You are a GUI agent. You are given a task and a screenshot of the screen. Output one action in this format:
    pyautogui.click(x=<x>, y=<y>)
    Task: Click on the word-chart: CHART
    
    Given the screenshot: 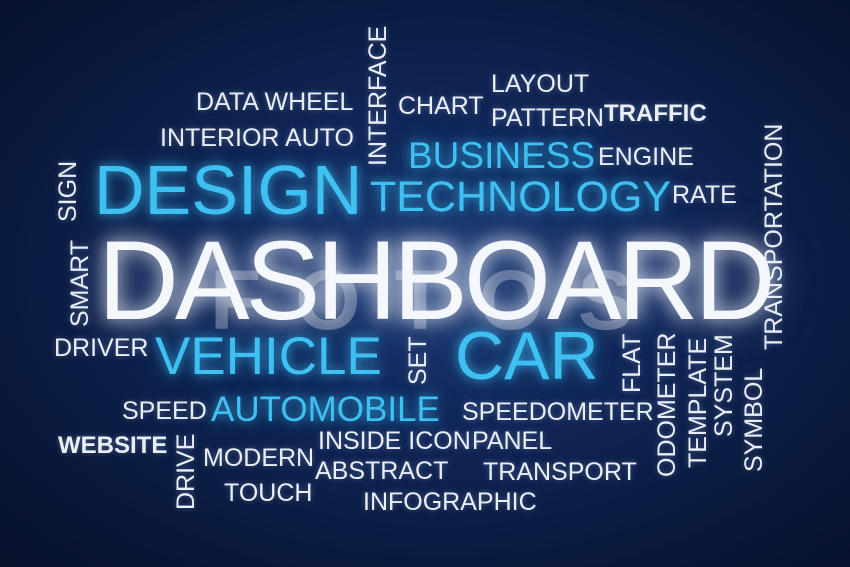 What is the action you would take?
    pyautogui.click(x=441, y=106)
    